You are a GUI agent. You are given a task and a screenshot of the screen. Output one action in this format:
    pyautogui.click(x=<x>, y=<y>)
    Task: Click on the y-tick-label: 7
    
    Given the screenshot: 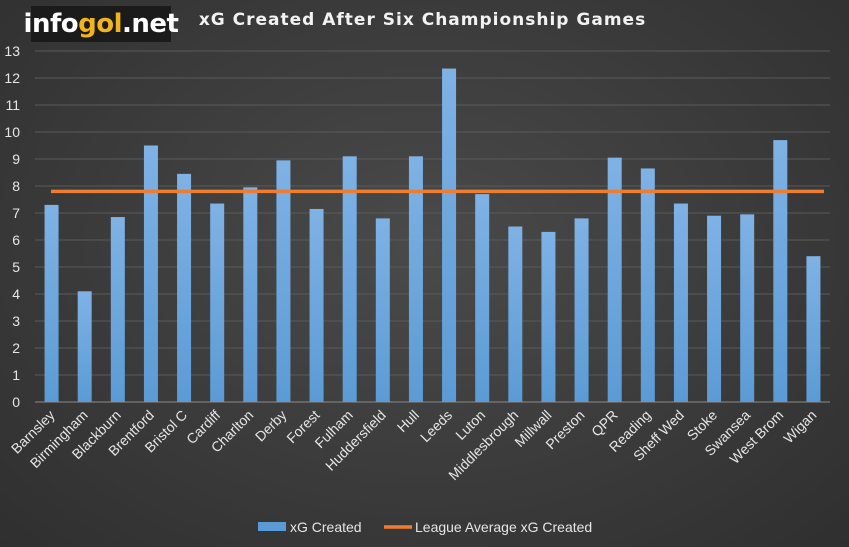 What is the action you would take?
    pyautogui.click(x=16, y=213)
    